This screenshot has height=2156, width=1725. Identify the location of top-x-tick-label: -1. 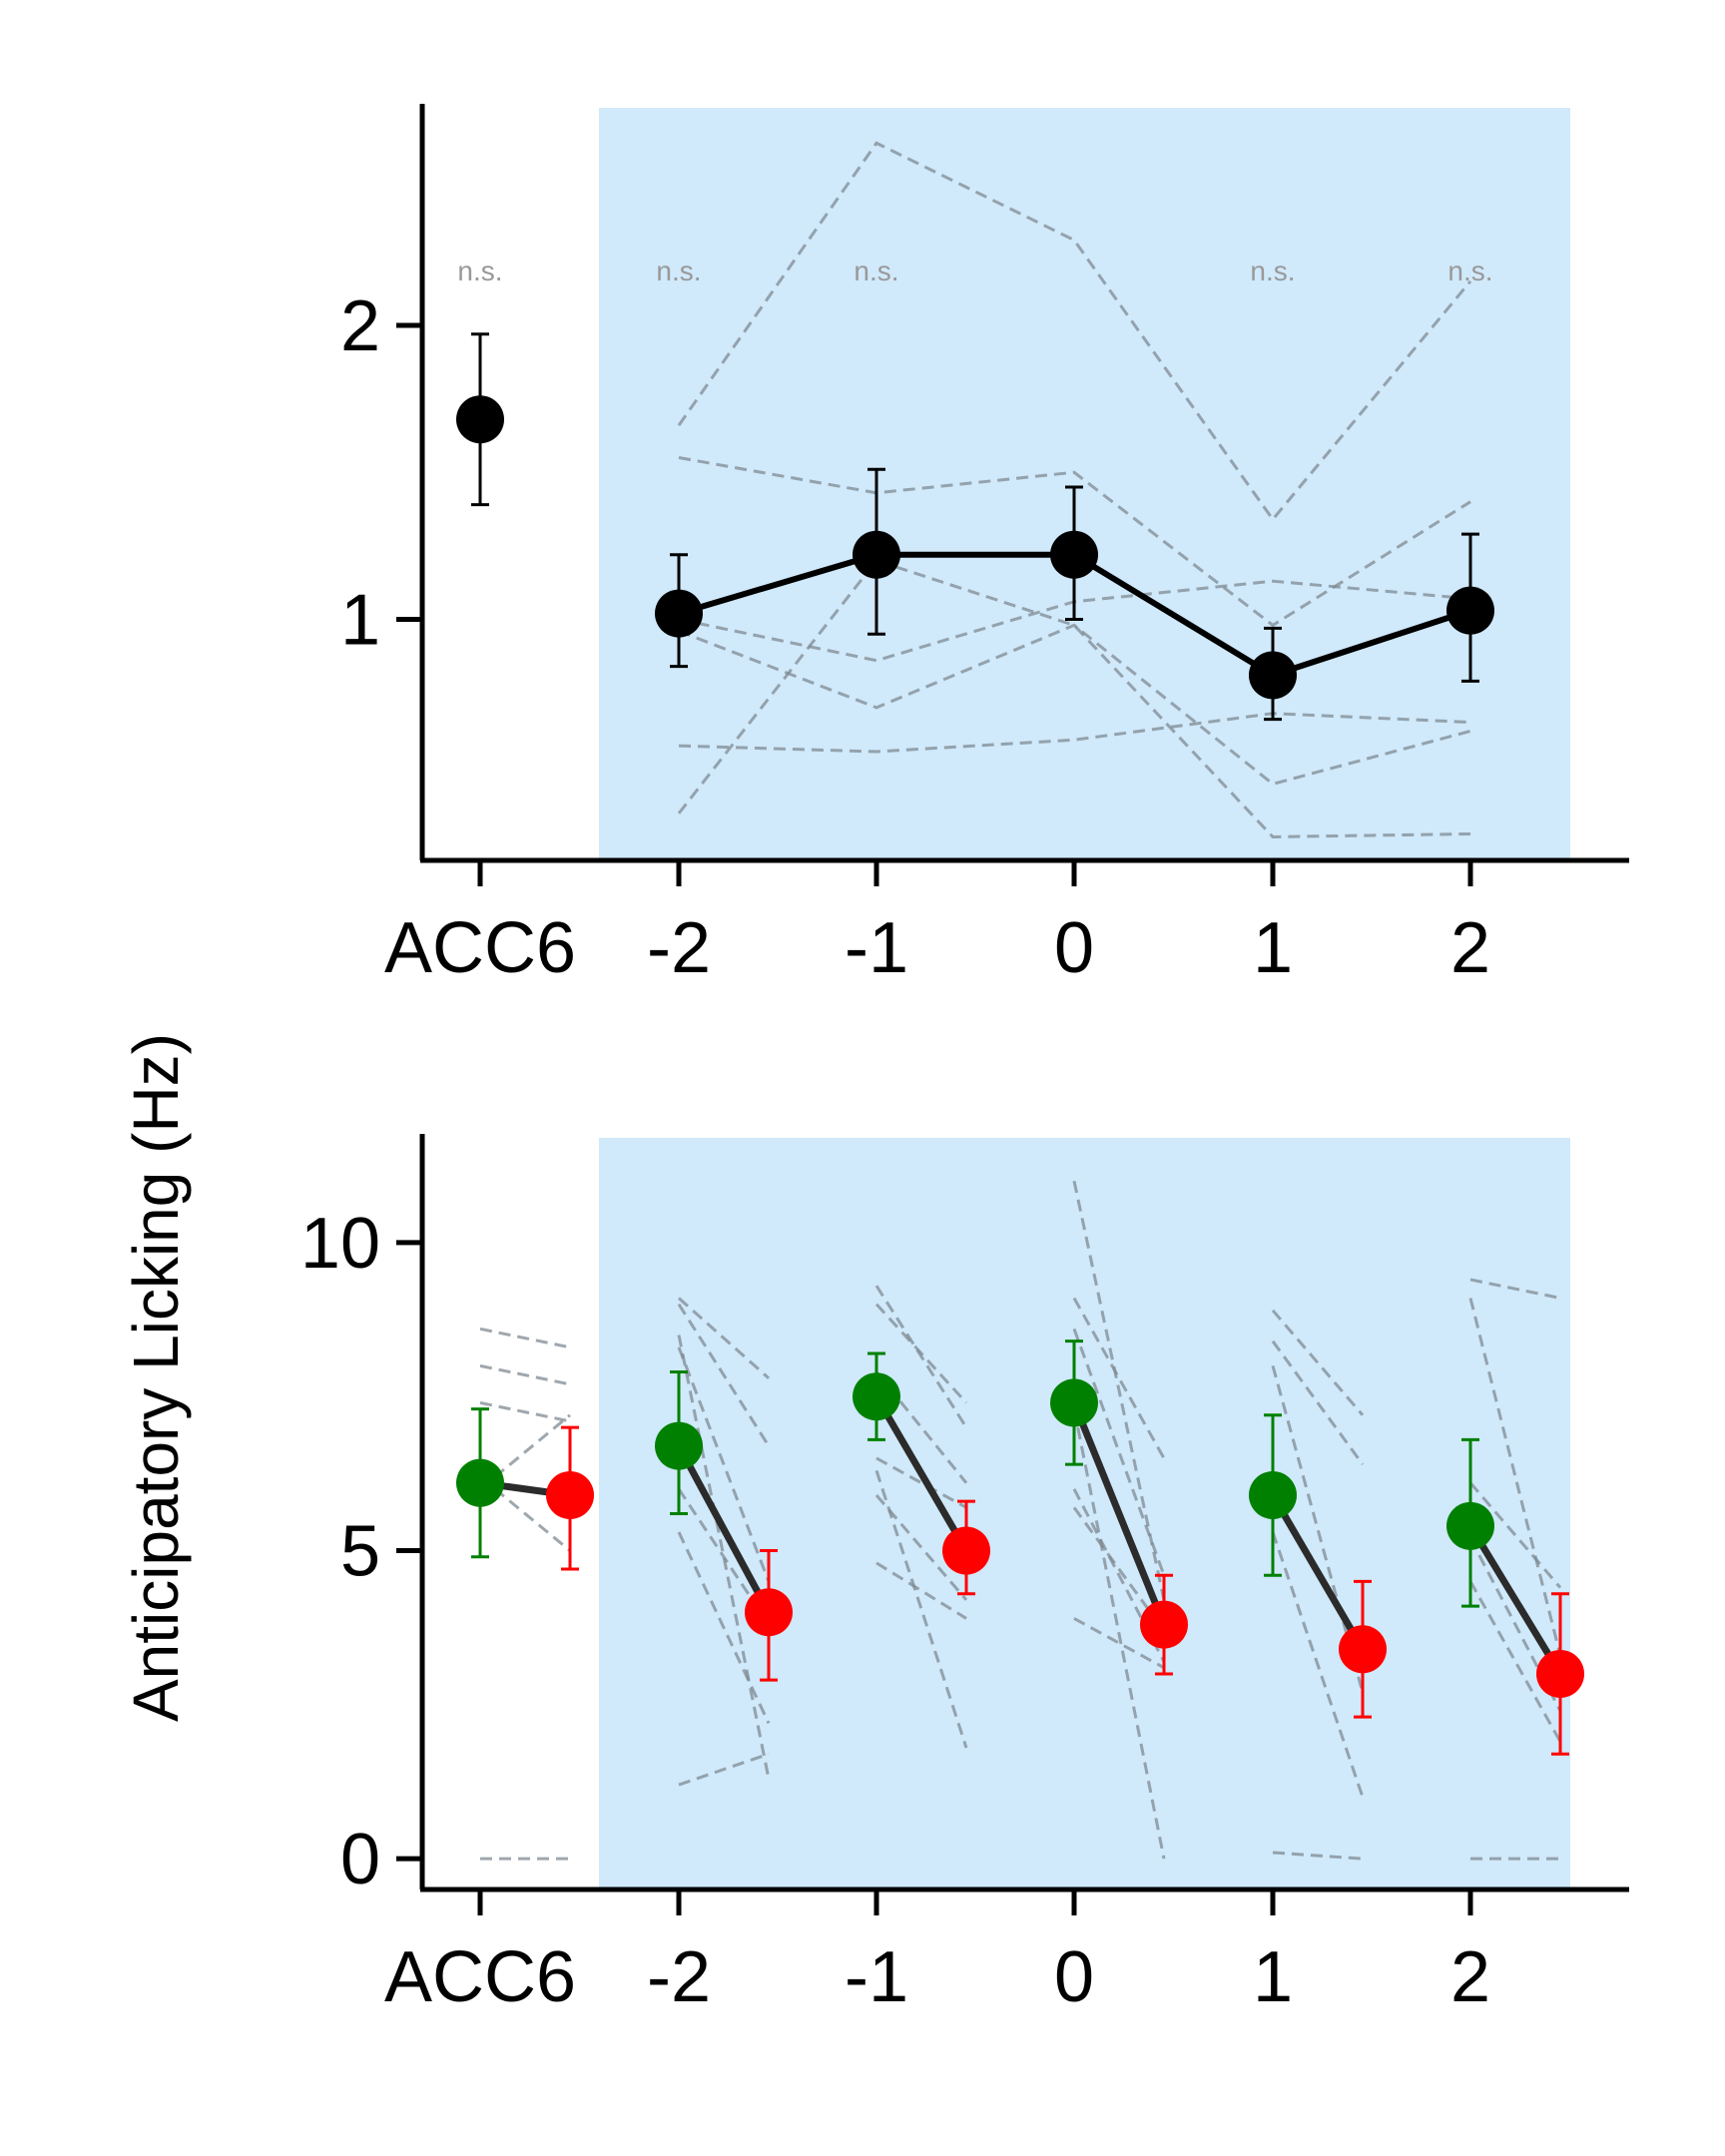
(876, 948).